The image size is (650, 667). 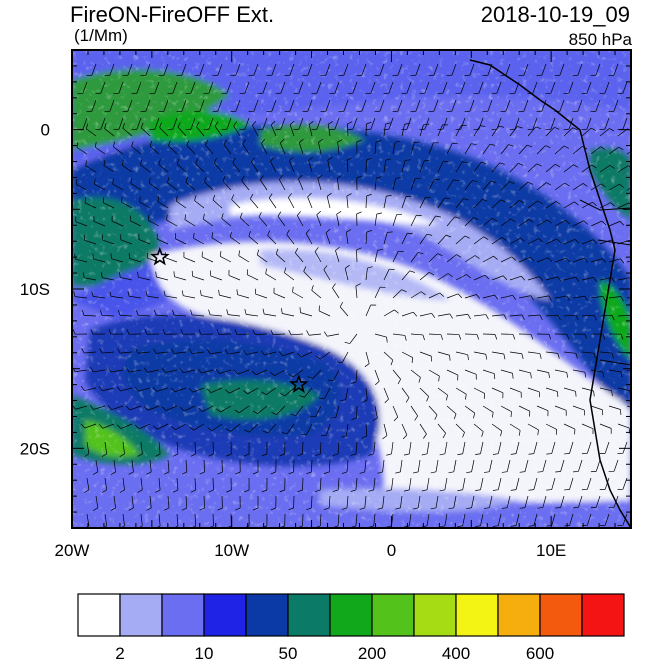 I want to click on colorbar-label: 50, so click(x=288, y=653).